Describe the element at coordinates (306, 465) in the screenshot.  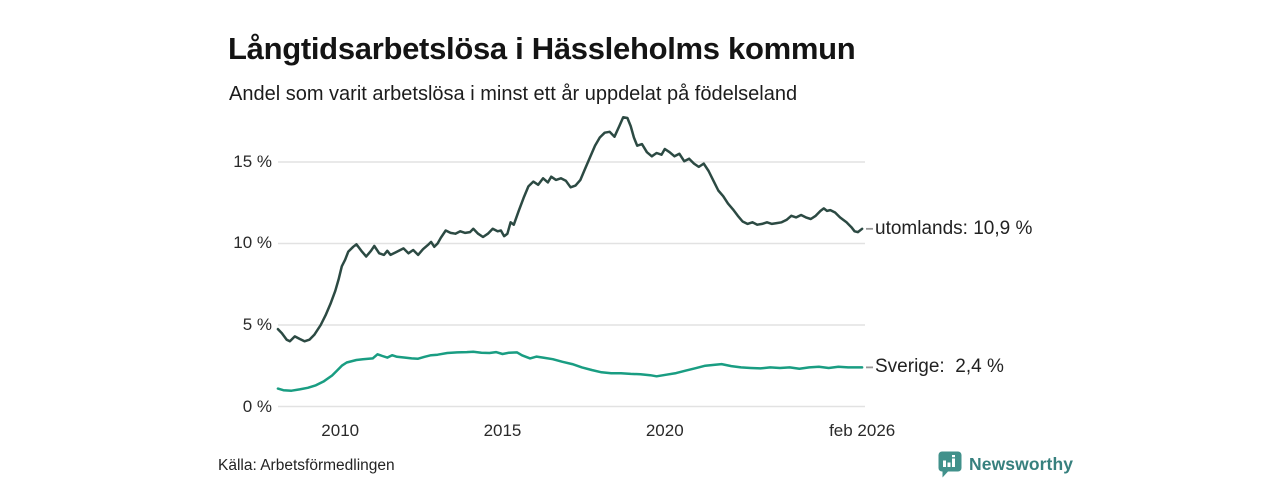
I see `source-note: Källa: Arbetsförmedlingen` at that location.